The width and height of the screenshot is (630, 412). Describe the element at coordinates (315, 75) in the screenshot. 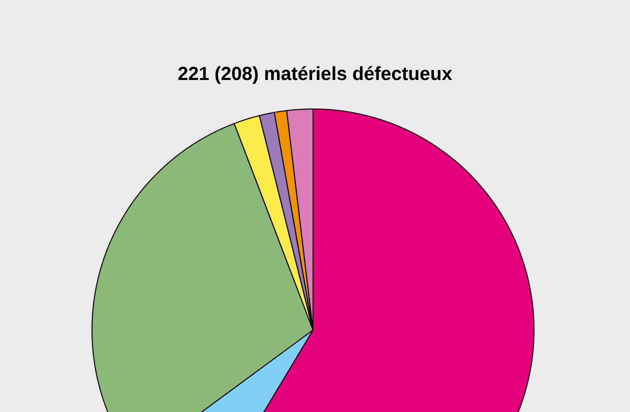

I see `chart-title: 221 (208) matériels défectueux` at that location.